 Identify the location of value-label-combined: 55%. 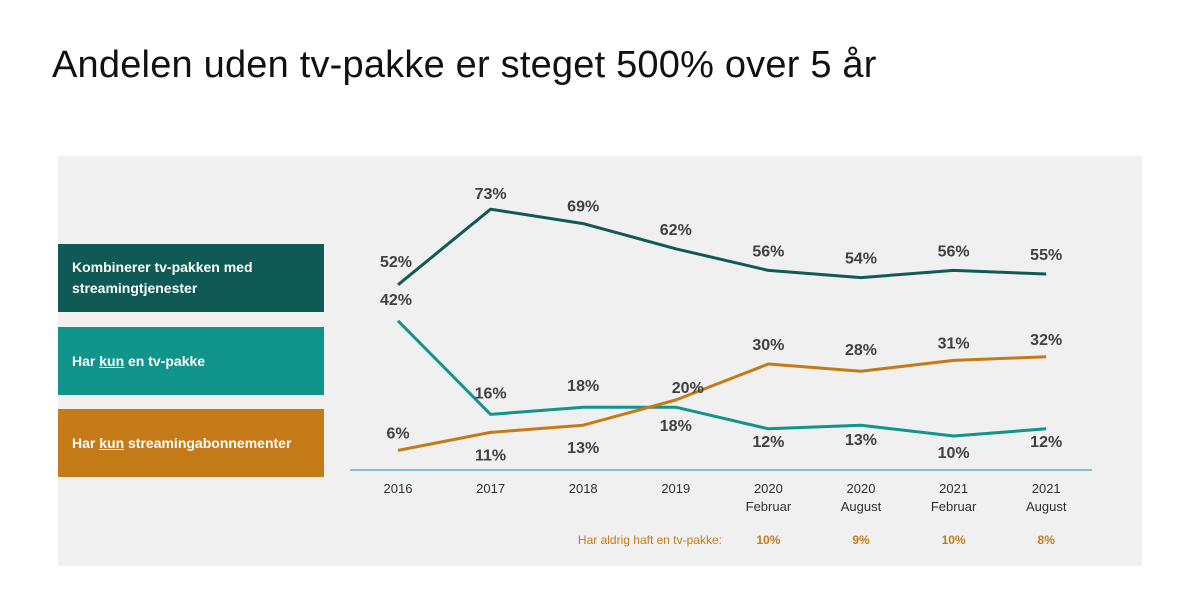
(1046, 255).